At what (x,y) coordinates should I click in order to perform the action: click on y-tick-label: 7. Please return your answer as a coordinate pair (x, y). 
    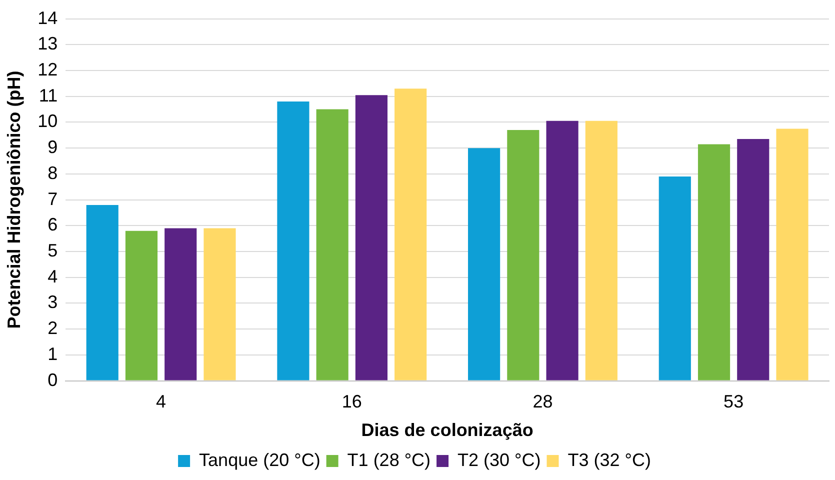
    Looking at the image, I should click on (53, 198).